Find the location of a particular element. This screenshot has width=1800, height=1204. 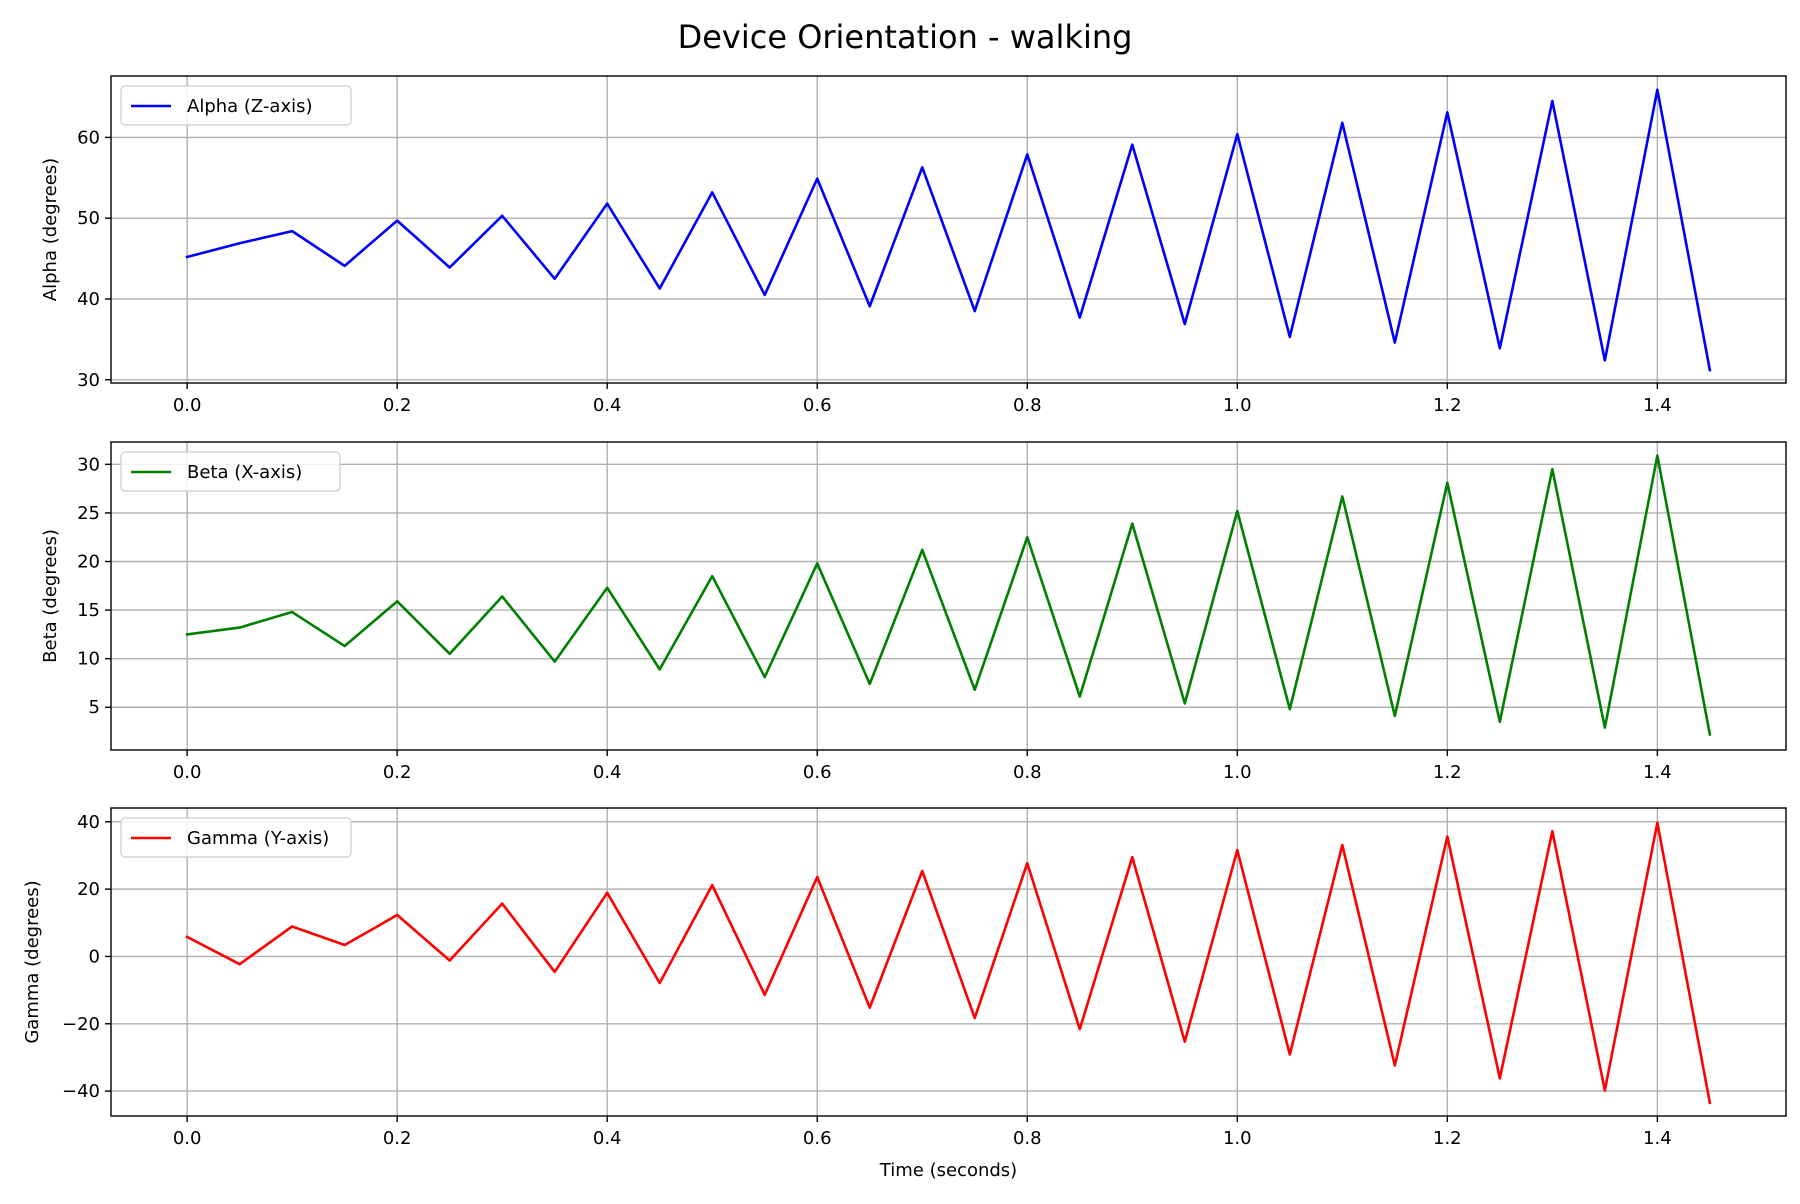

legend: Beta (X-axis) is located at coordinates (230, 471).